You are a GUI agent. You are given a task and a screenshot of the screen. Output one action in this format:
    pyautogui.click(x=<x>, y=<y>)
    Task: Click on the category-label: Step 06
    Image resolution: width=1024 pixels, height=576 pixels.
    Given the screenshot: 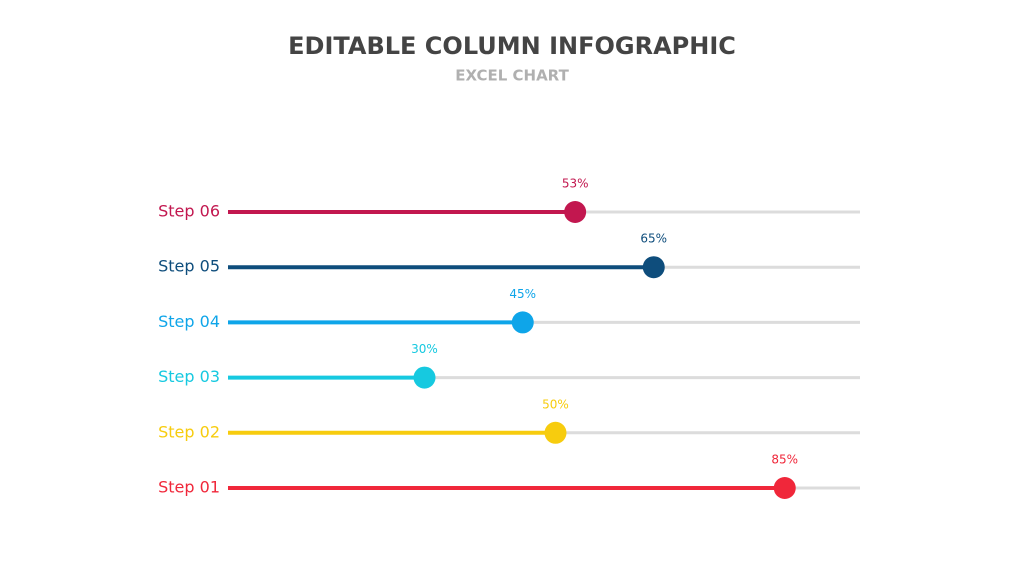 What is the action you would take?
    pyautogui.click(x=189, y=211)
    